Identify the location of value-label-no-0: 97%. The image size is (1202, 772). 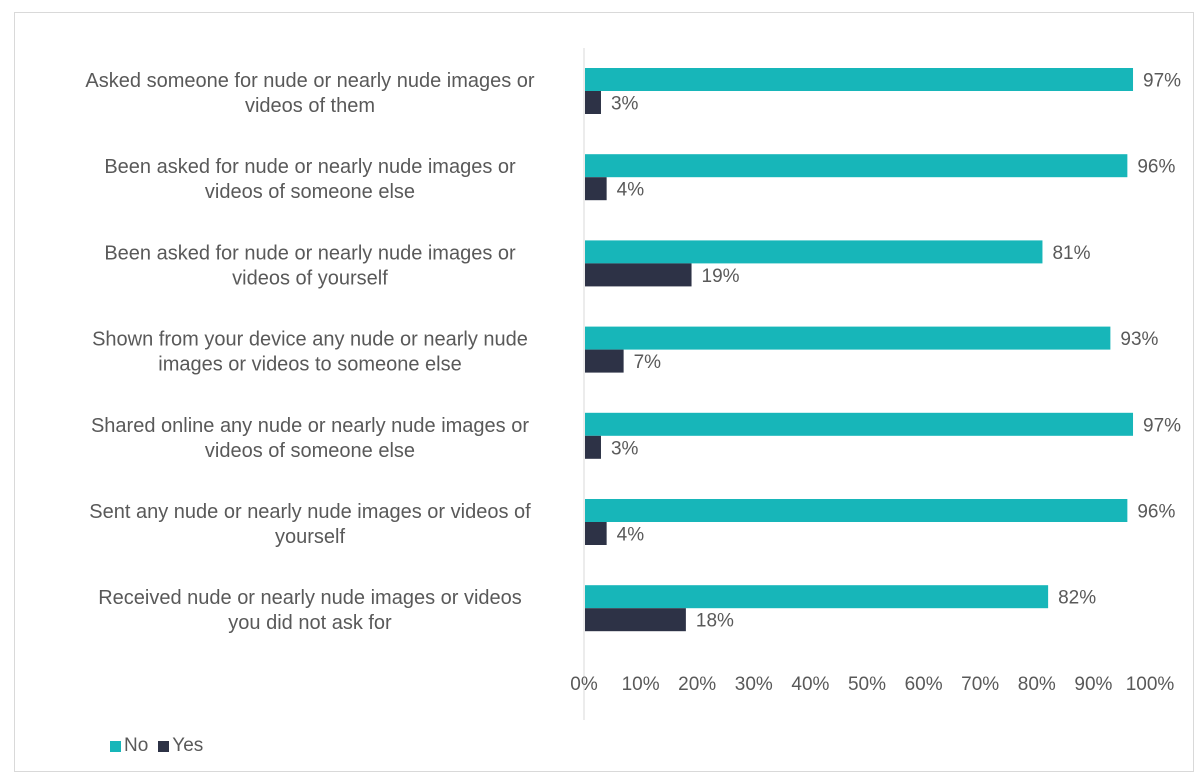
(1162, 81).